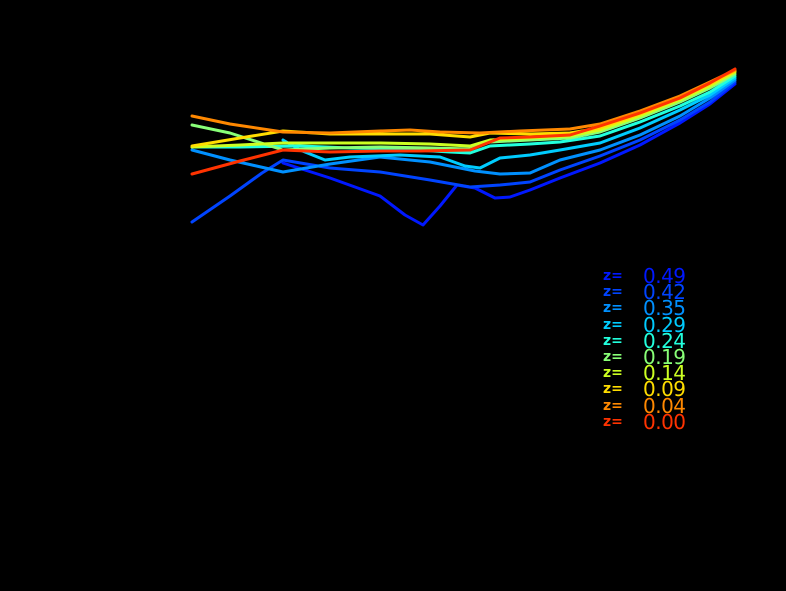 The height and width of the screenshot is (591, 786). I want to click on series-line-z-0.24, so click(463, 114).